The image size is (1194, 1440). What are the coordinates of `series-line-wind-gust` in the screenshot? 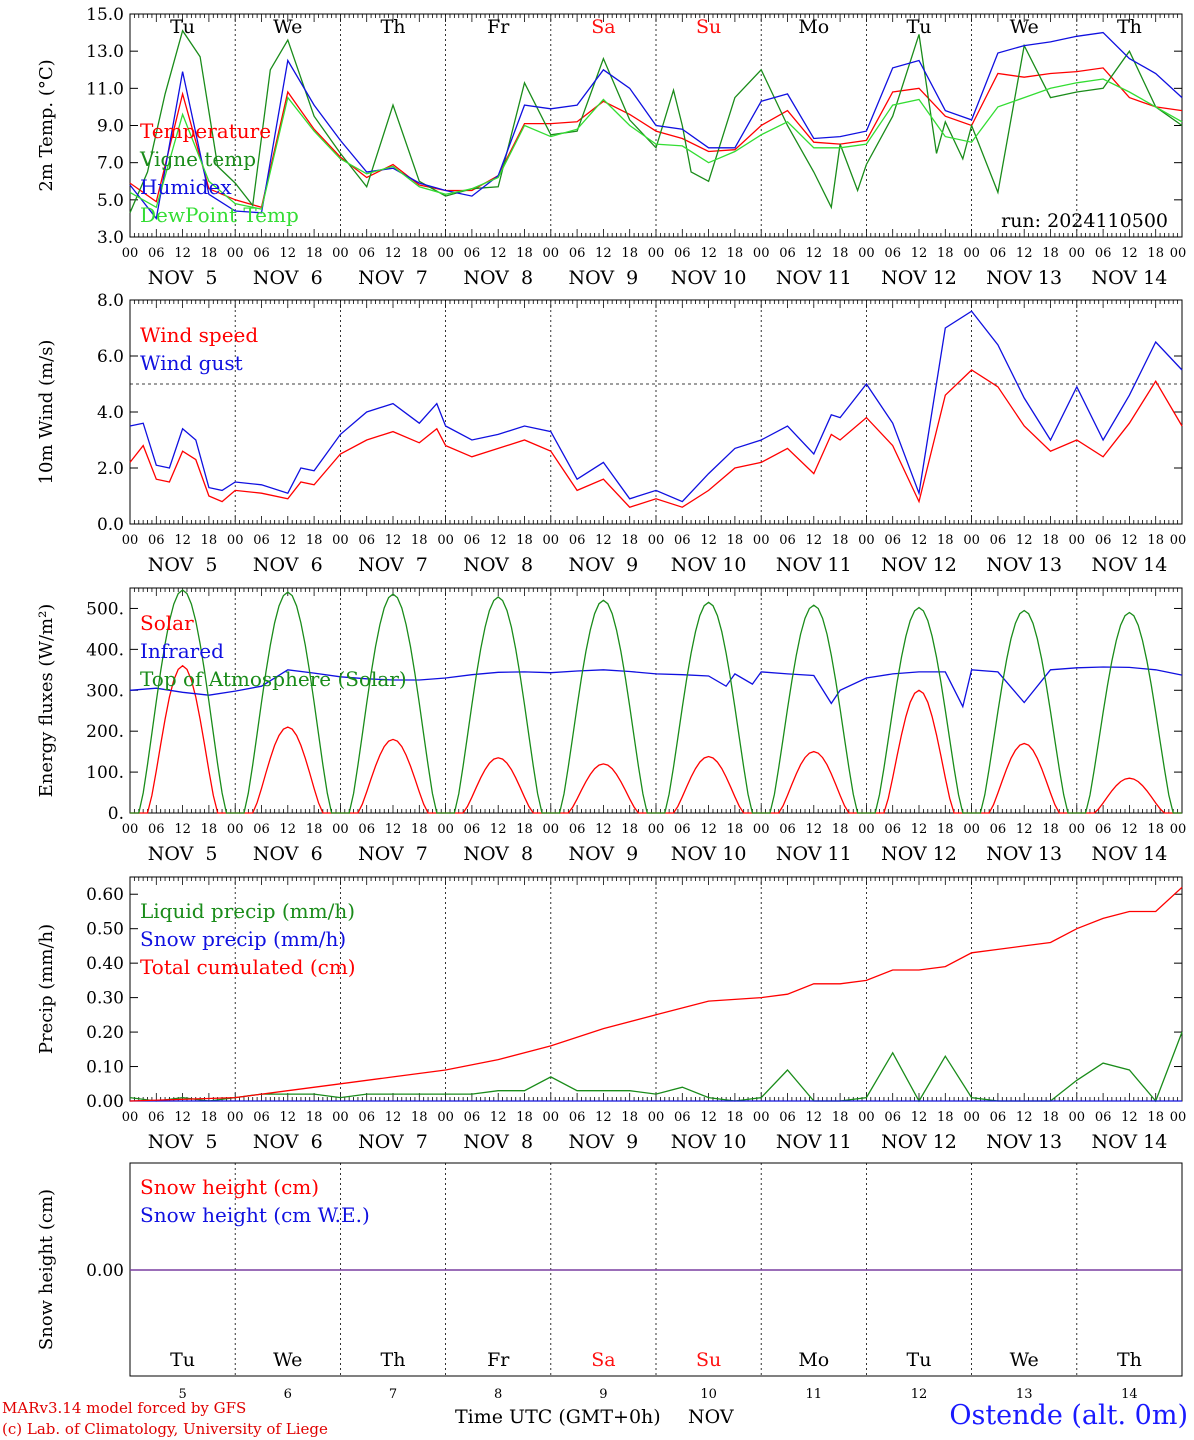 It's located at (656, 406).